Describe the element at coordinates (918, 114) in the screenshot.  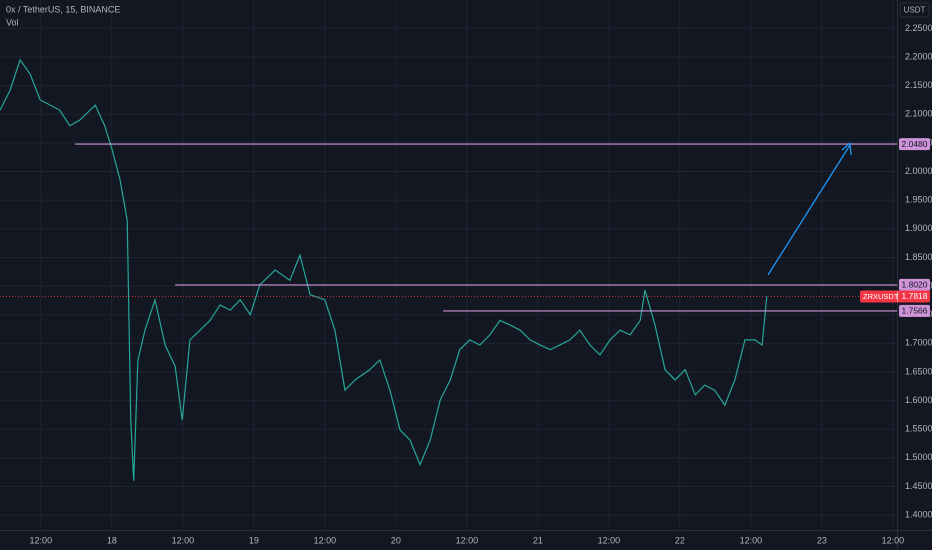
I see `y-tick-label: 2.1000` at that location.